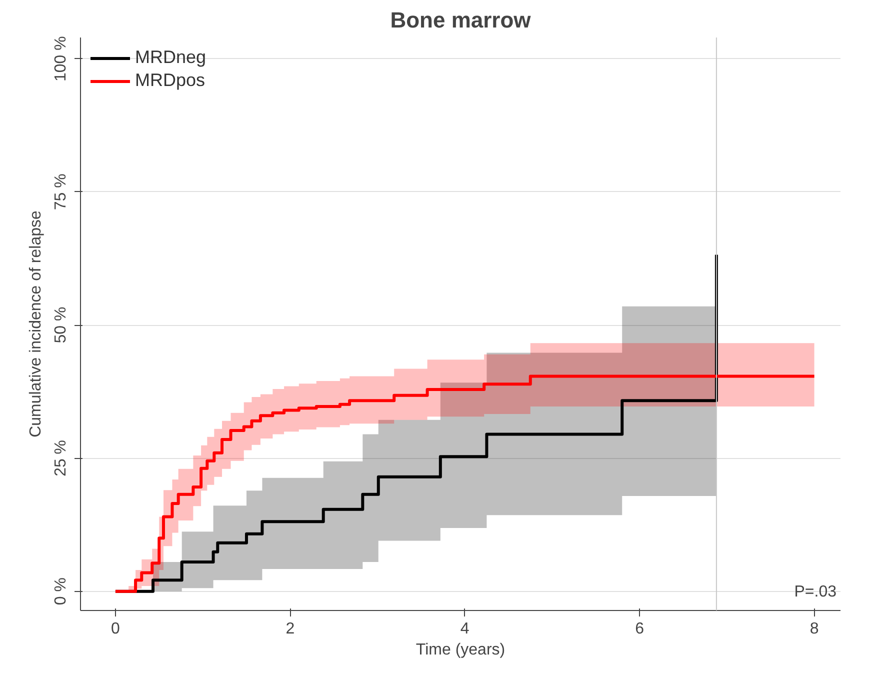 Image resolution: width=870 pixels, height=689 pixels. I want to click on y-axis-title: Cumulative incidence of relapse, so click(36, 324).